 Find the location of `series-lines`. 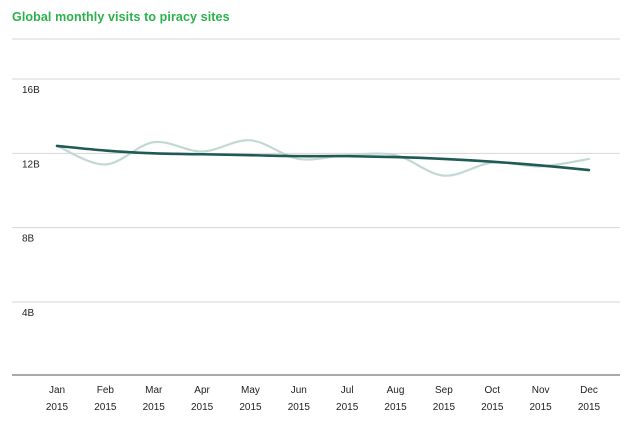

series-lines is located at coordinates (323, 158).